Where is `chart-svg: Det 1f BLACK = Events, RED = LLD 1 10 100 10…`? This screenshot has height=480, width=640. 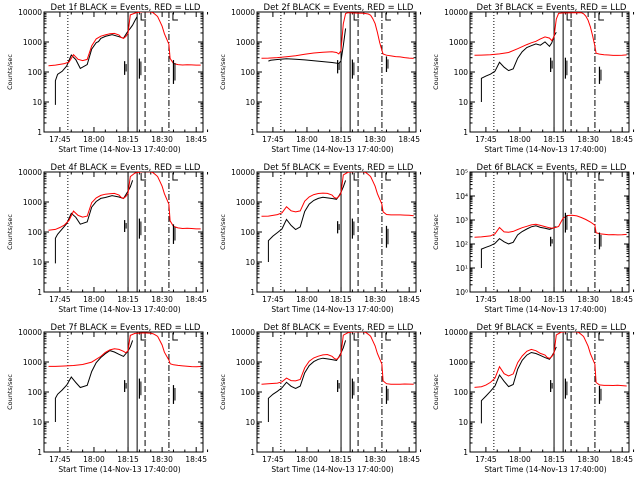 chart-svg: Det 1f BLACK = Events, RED = LLD 1 10 100 10… is located at coordinates (107, 78).